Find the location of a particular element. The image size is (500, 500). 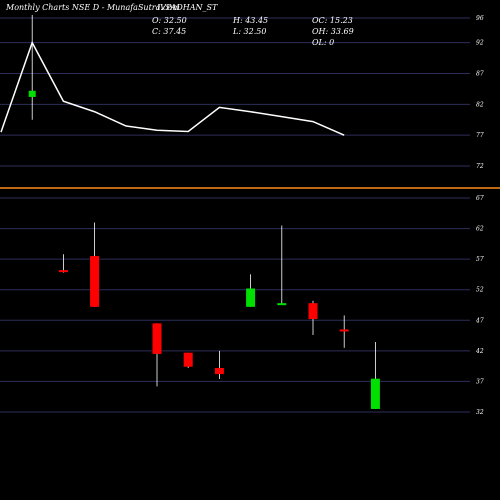

y-tick-labels: 72 77 82 87 92 96 32 37 42 47 52 57 62 67 is located at coordinates (479, 215).